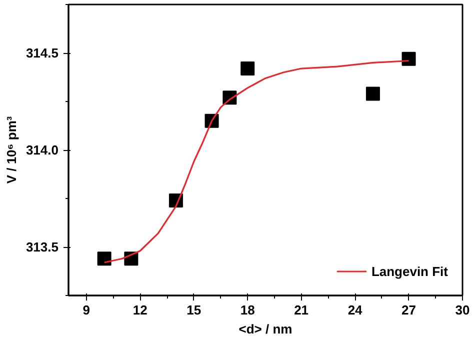  Describe the element at coordinates (86, 310) in the screenshot. I see `x-tick-label: 9` at that location.